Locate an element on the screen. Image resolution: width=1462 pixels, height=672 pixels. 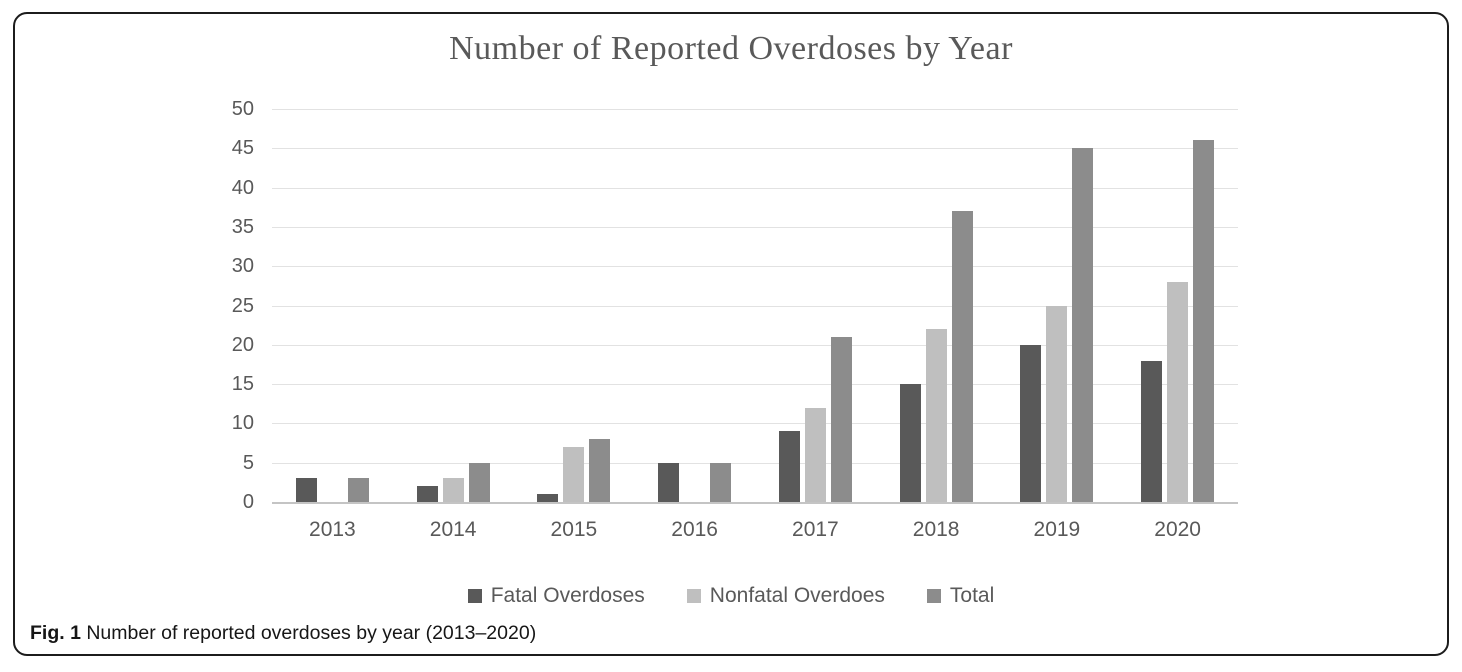
legend-label: Fatal Overdoses is located at coordinates (567, 595).